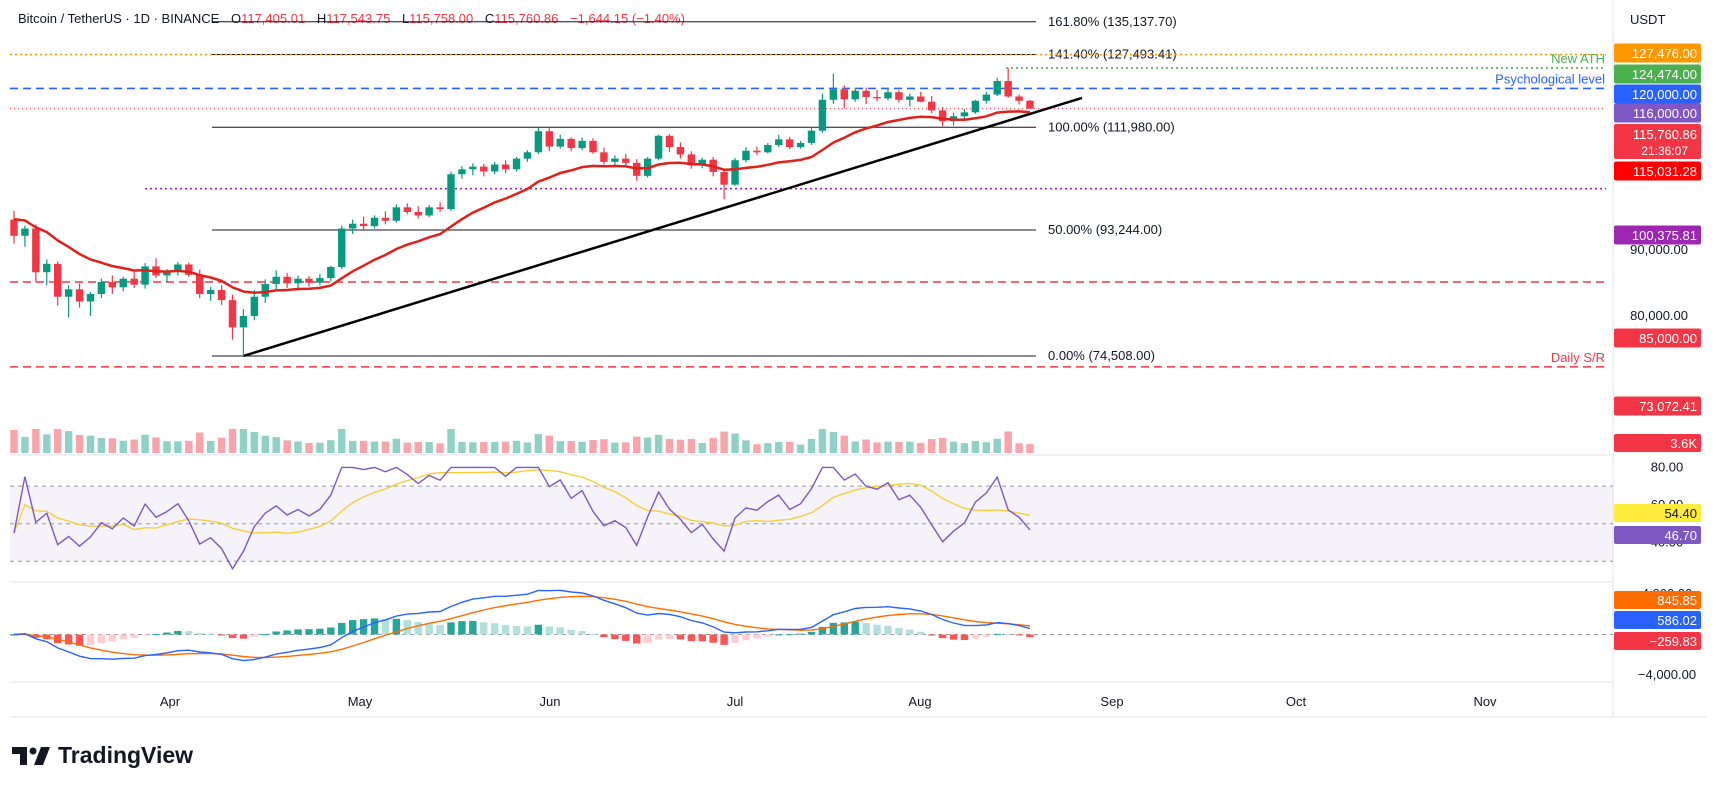  I want to click on macd-pane, so click(811, 625).